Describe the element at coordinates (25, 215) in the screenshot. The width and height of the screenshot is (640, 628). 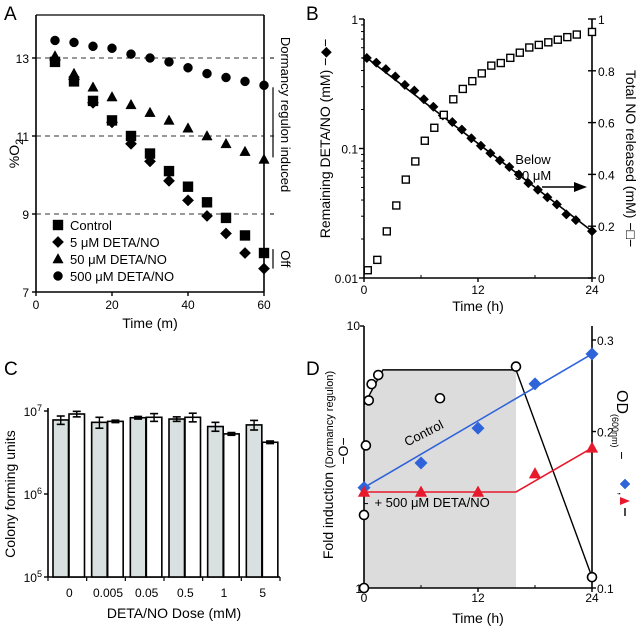
I see `y-tick-label: 9` at that location.